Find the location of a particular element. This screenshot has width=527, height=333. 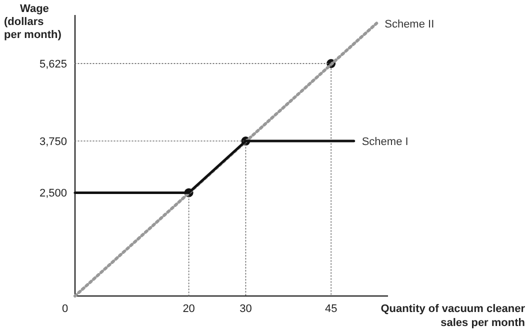

series-label: Scheme I is located at coordinates (385, 142).